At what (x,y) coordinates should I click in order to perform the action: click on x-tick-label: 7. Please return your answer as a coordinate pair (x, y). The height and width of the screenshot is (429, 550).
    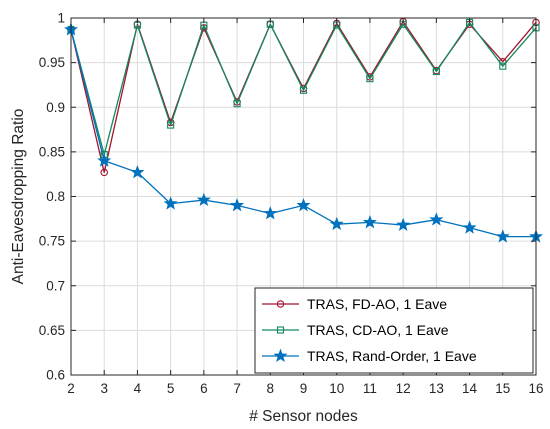
    Looking at the image, I should click on (237, 388).